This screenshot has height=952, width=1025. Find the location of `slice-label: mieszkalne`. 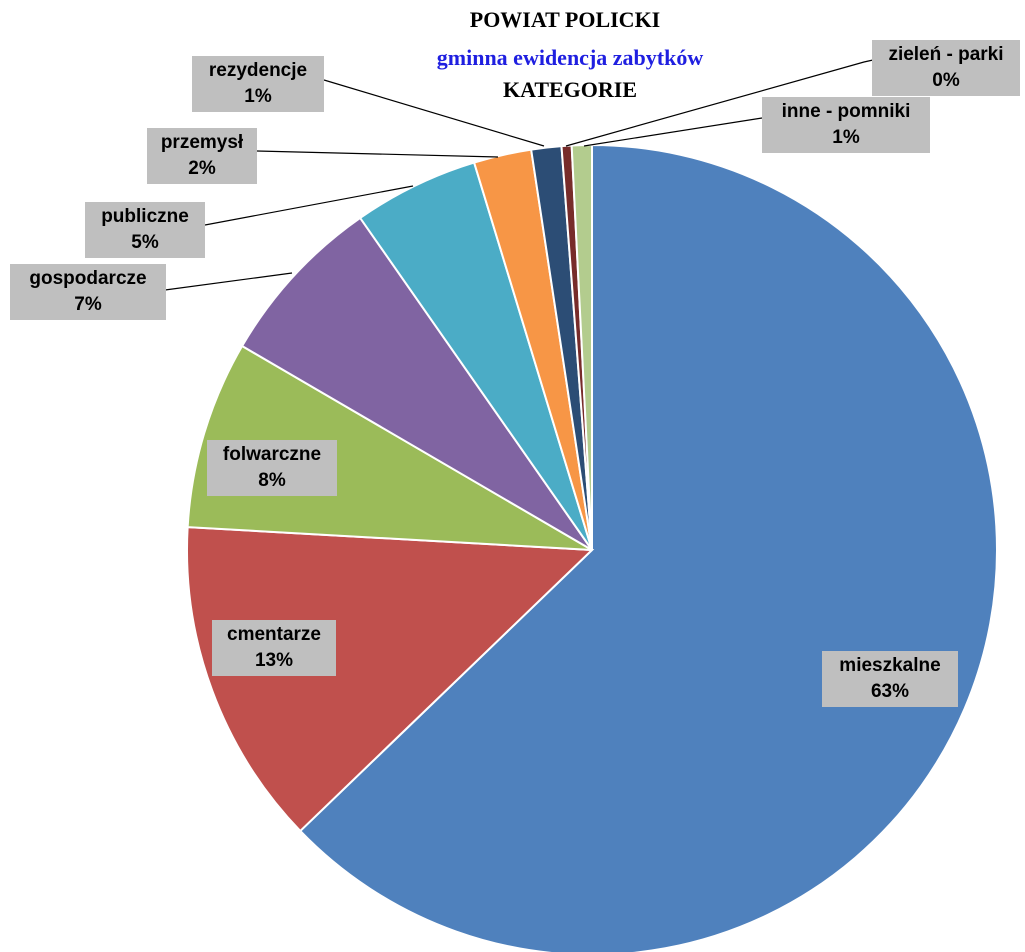

slice-label: mieszkalne is located at coordinates (889, 665).